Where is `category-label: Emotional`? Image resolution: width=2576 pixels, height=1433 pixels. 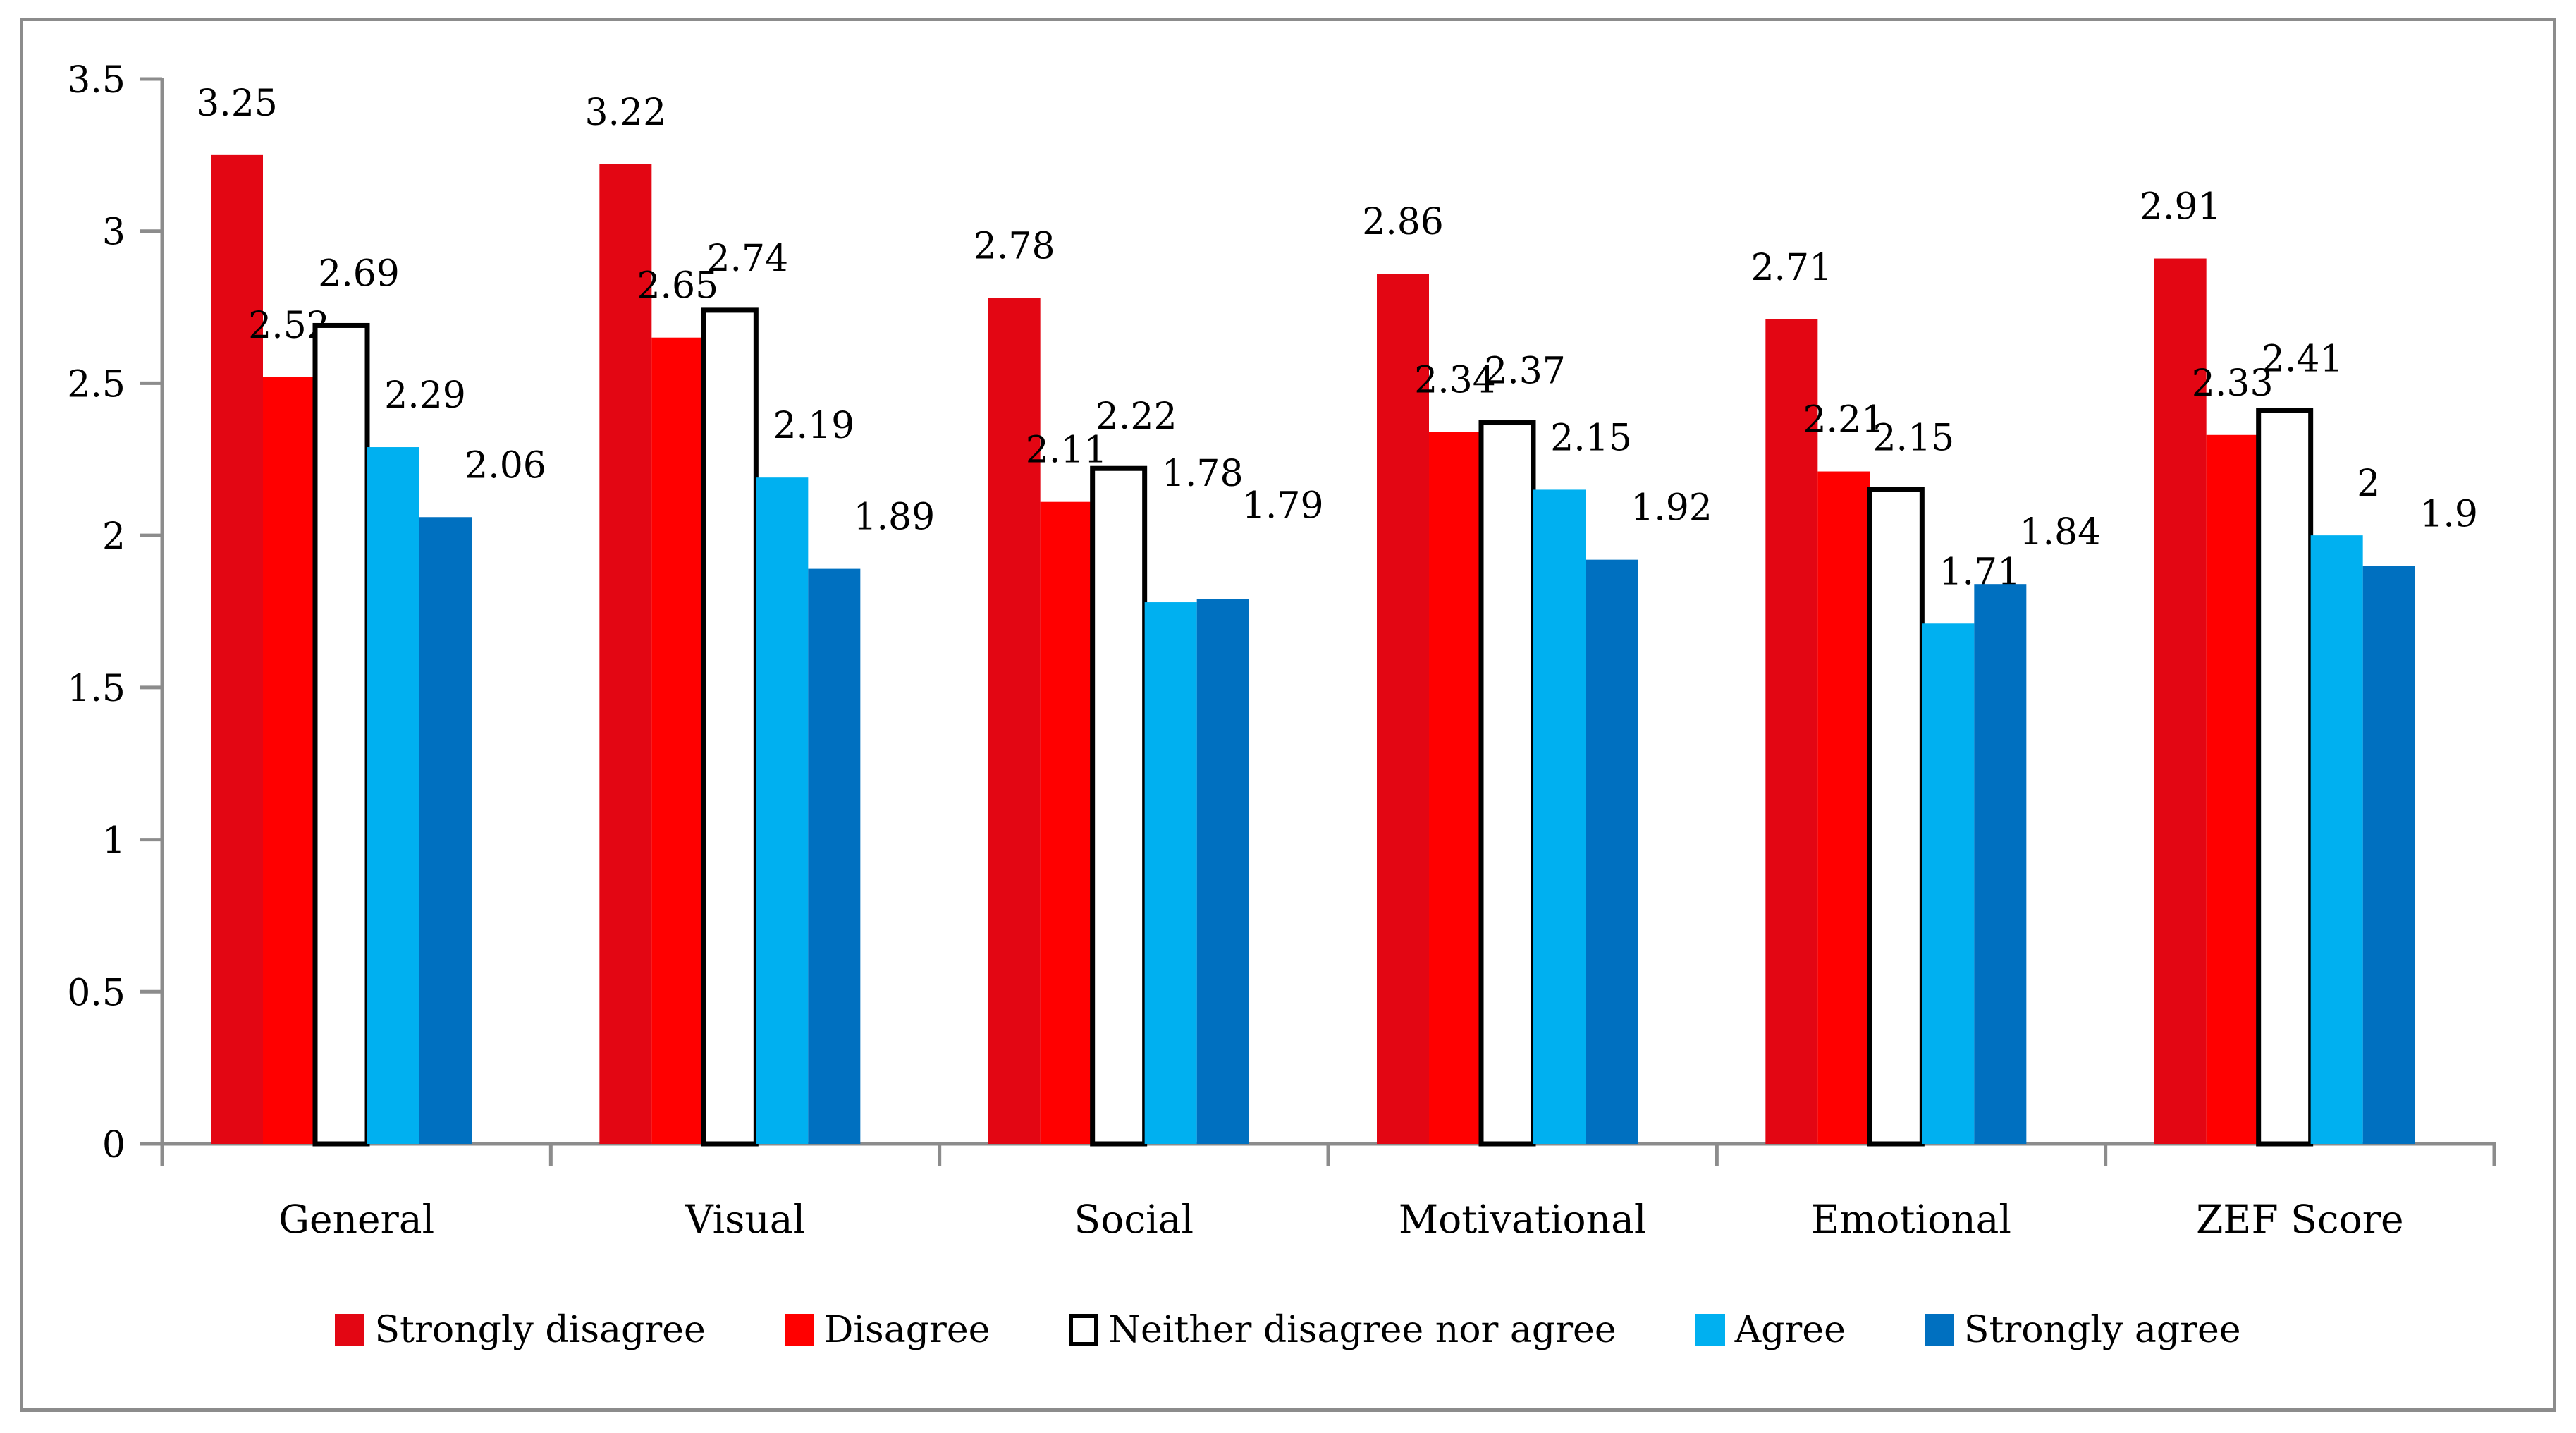 category-label: Emotional is located at coordinates (1911, 1219).